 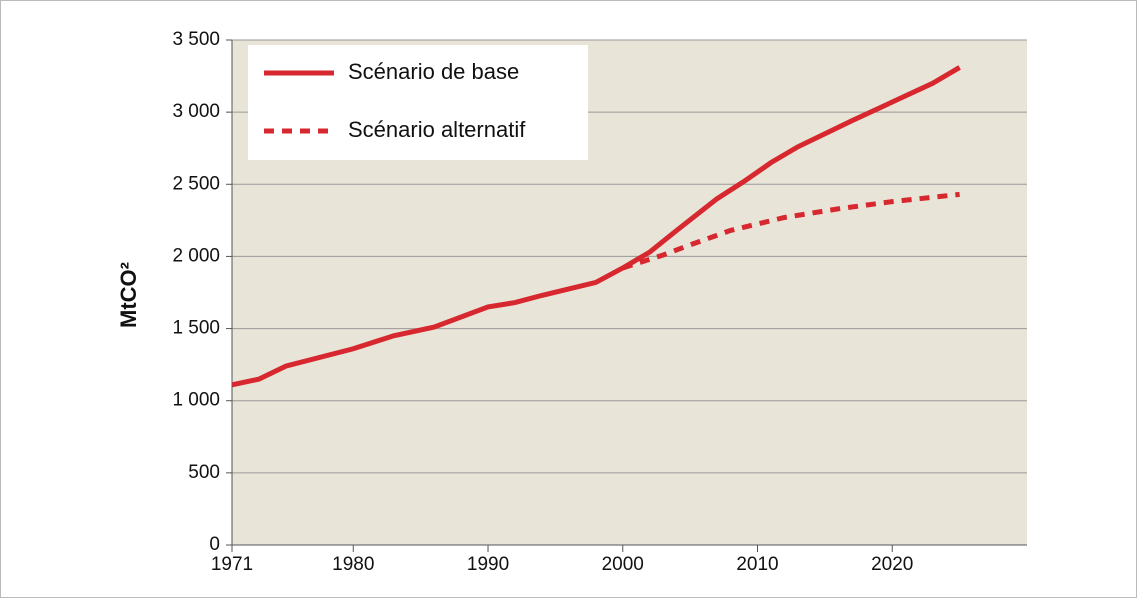 I want to click on y-tick-label: 2 000, so click(x=196, y=255).